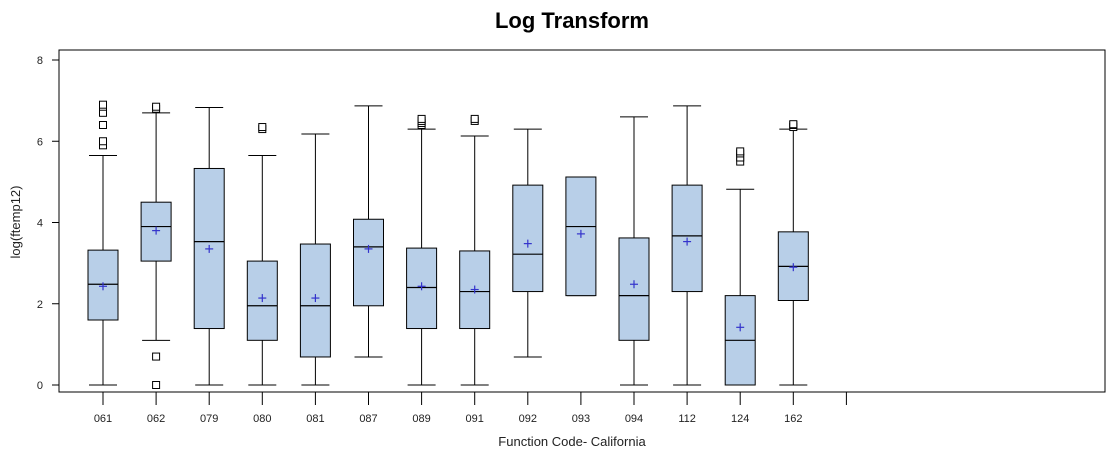 The image size is (1107, 455). I want to click on x-tick-label: 089, so click(421, 419).